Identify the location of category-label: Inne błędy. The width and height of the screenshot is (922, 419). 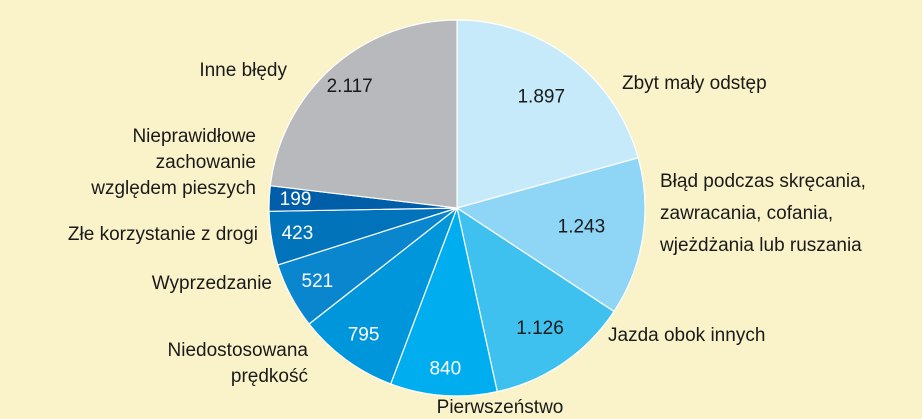
(243, 70).